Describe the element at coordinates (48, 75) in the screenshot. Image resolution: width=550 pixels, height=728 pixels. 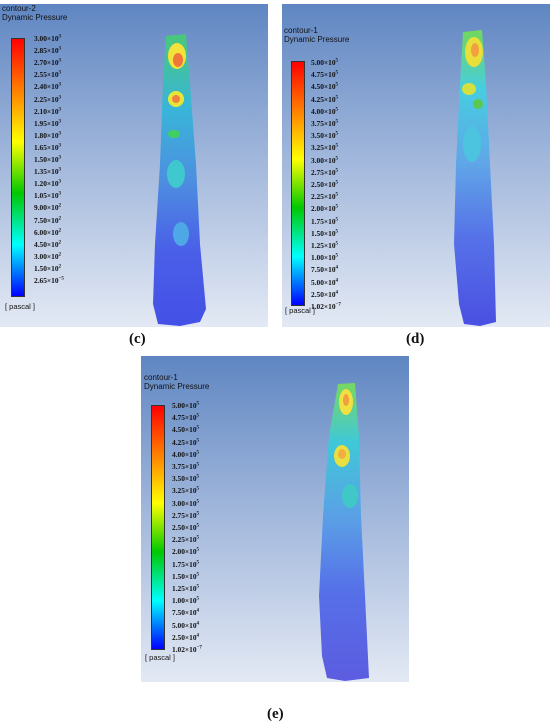
I see `colorbar-tick-label: 2.55×10³` at that location.